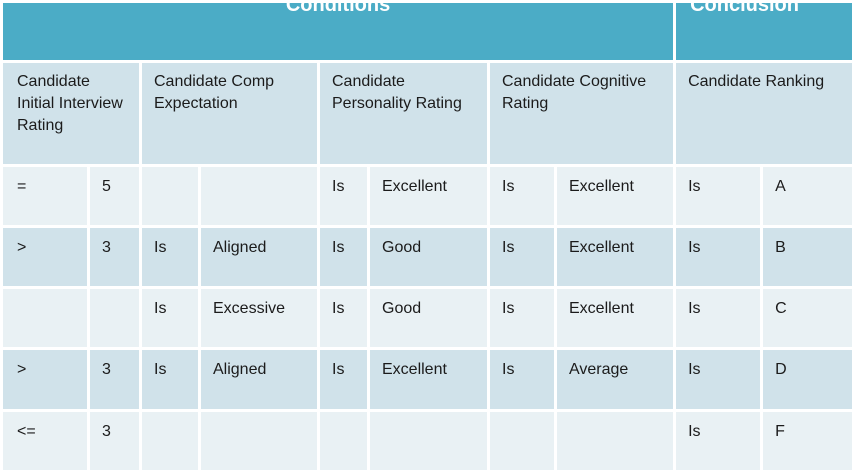 This screenshot has width=852, height=473. I want to click on table-row: >3 Is Aligned Is Excellent Is Average Is D, so click(427, 379).